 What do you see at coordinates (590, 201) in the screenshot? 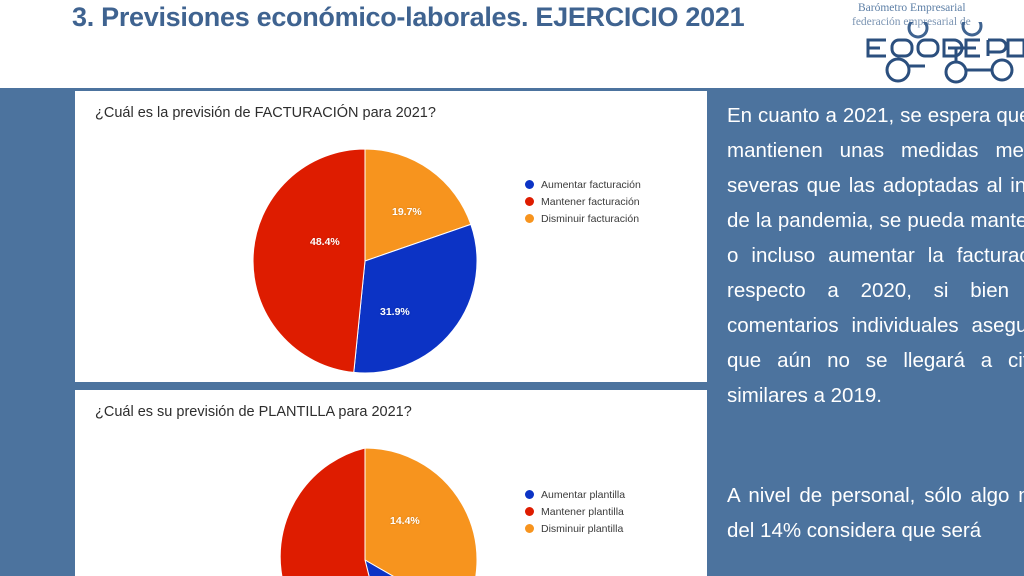
I see `legend-label-mantener-facturacion: Mantener facturación` at bounding box center [590, 201].